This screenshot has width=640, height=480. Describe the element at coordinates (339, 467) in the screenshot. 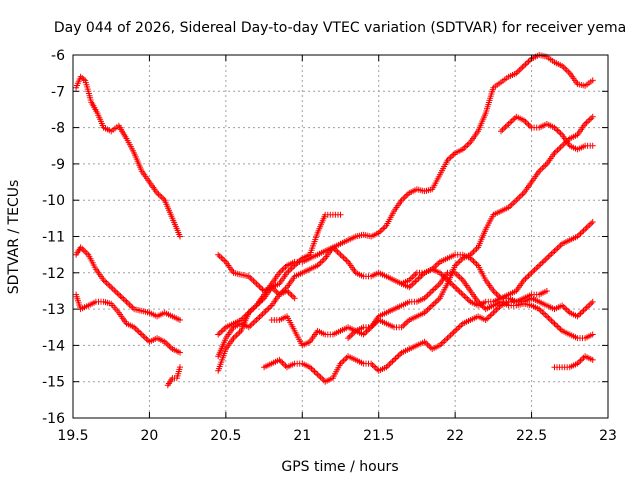

I see `x-axis-label: GPS time / hours` at that location.